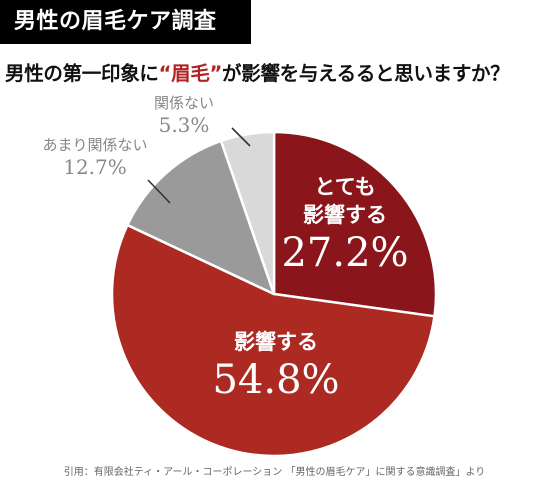 This screenshot has height=487, width=549. I want to click on leader-lines, so click(199, 165).